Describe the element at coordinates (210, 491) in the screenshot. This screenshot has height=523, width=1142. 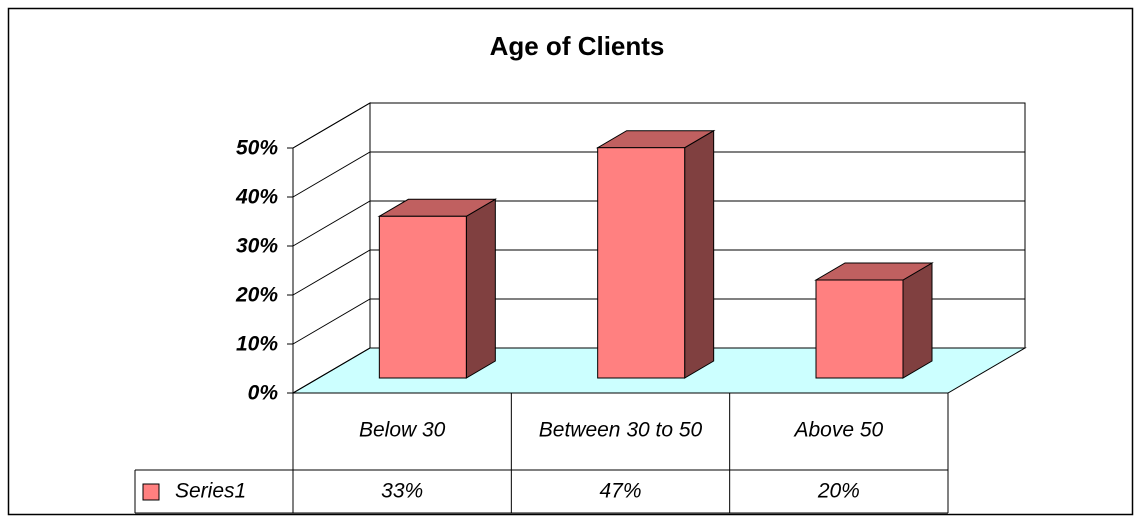
I see `legend-label: Series1` at that location.